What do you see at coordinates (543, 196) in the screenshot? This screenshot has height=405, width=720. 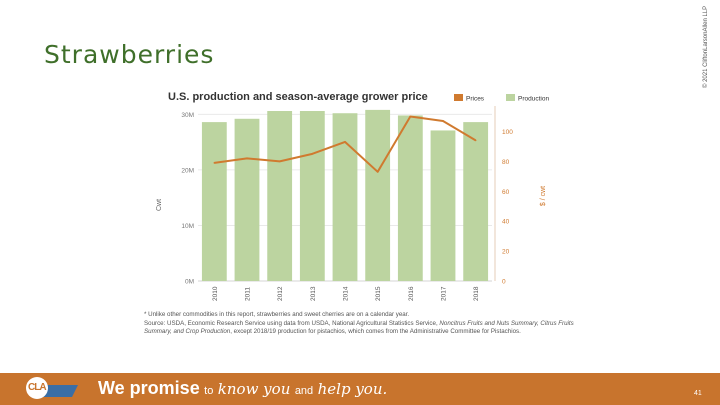 I see `right-axis-label: $ / cwt` at bounding box center [543, 196].